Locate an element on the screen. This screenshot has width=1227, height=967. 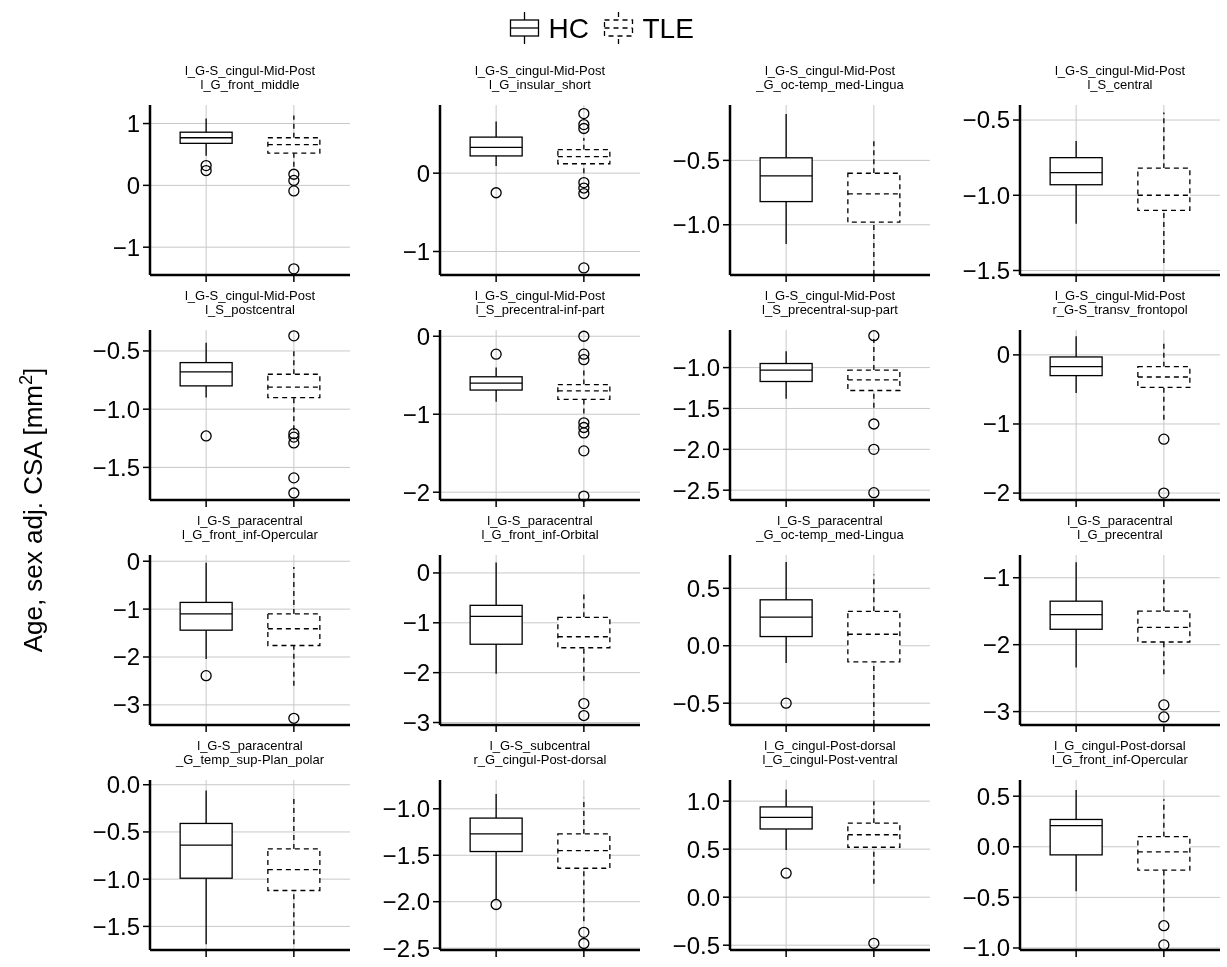
chart-title: l_G-S_subcentral r_G_cingul-Post-dorsal is located at coordinates (540, 752).